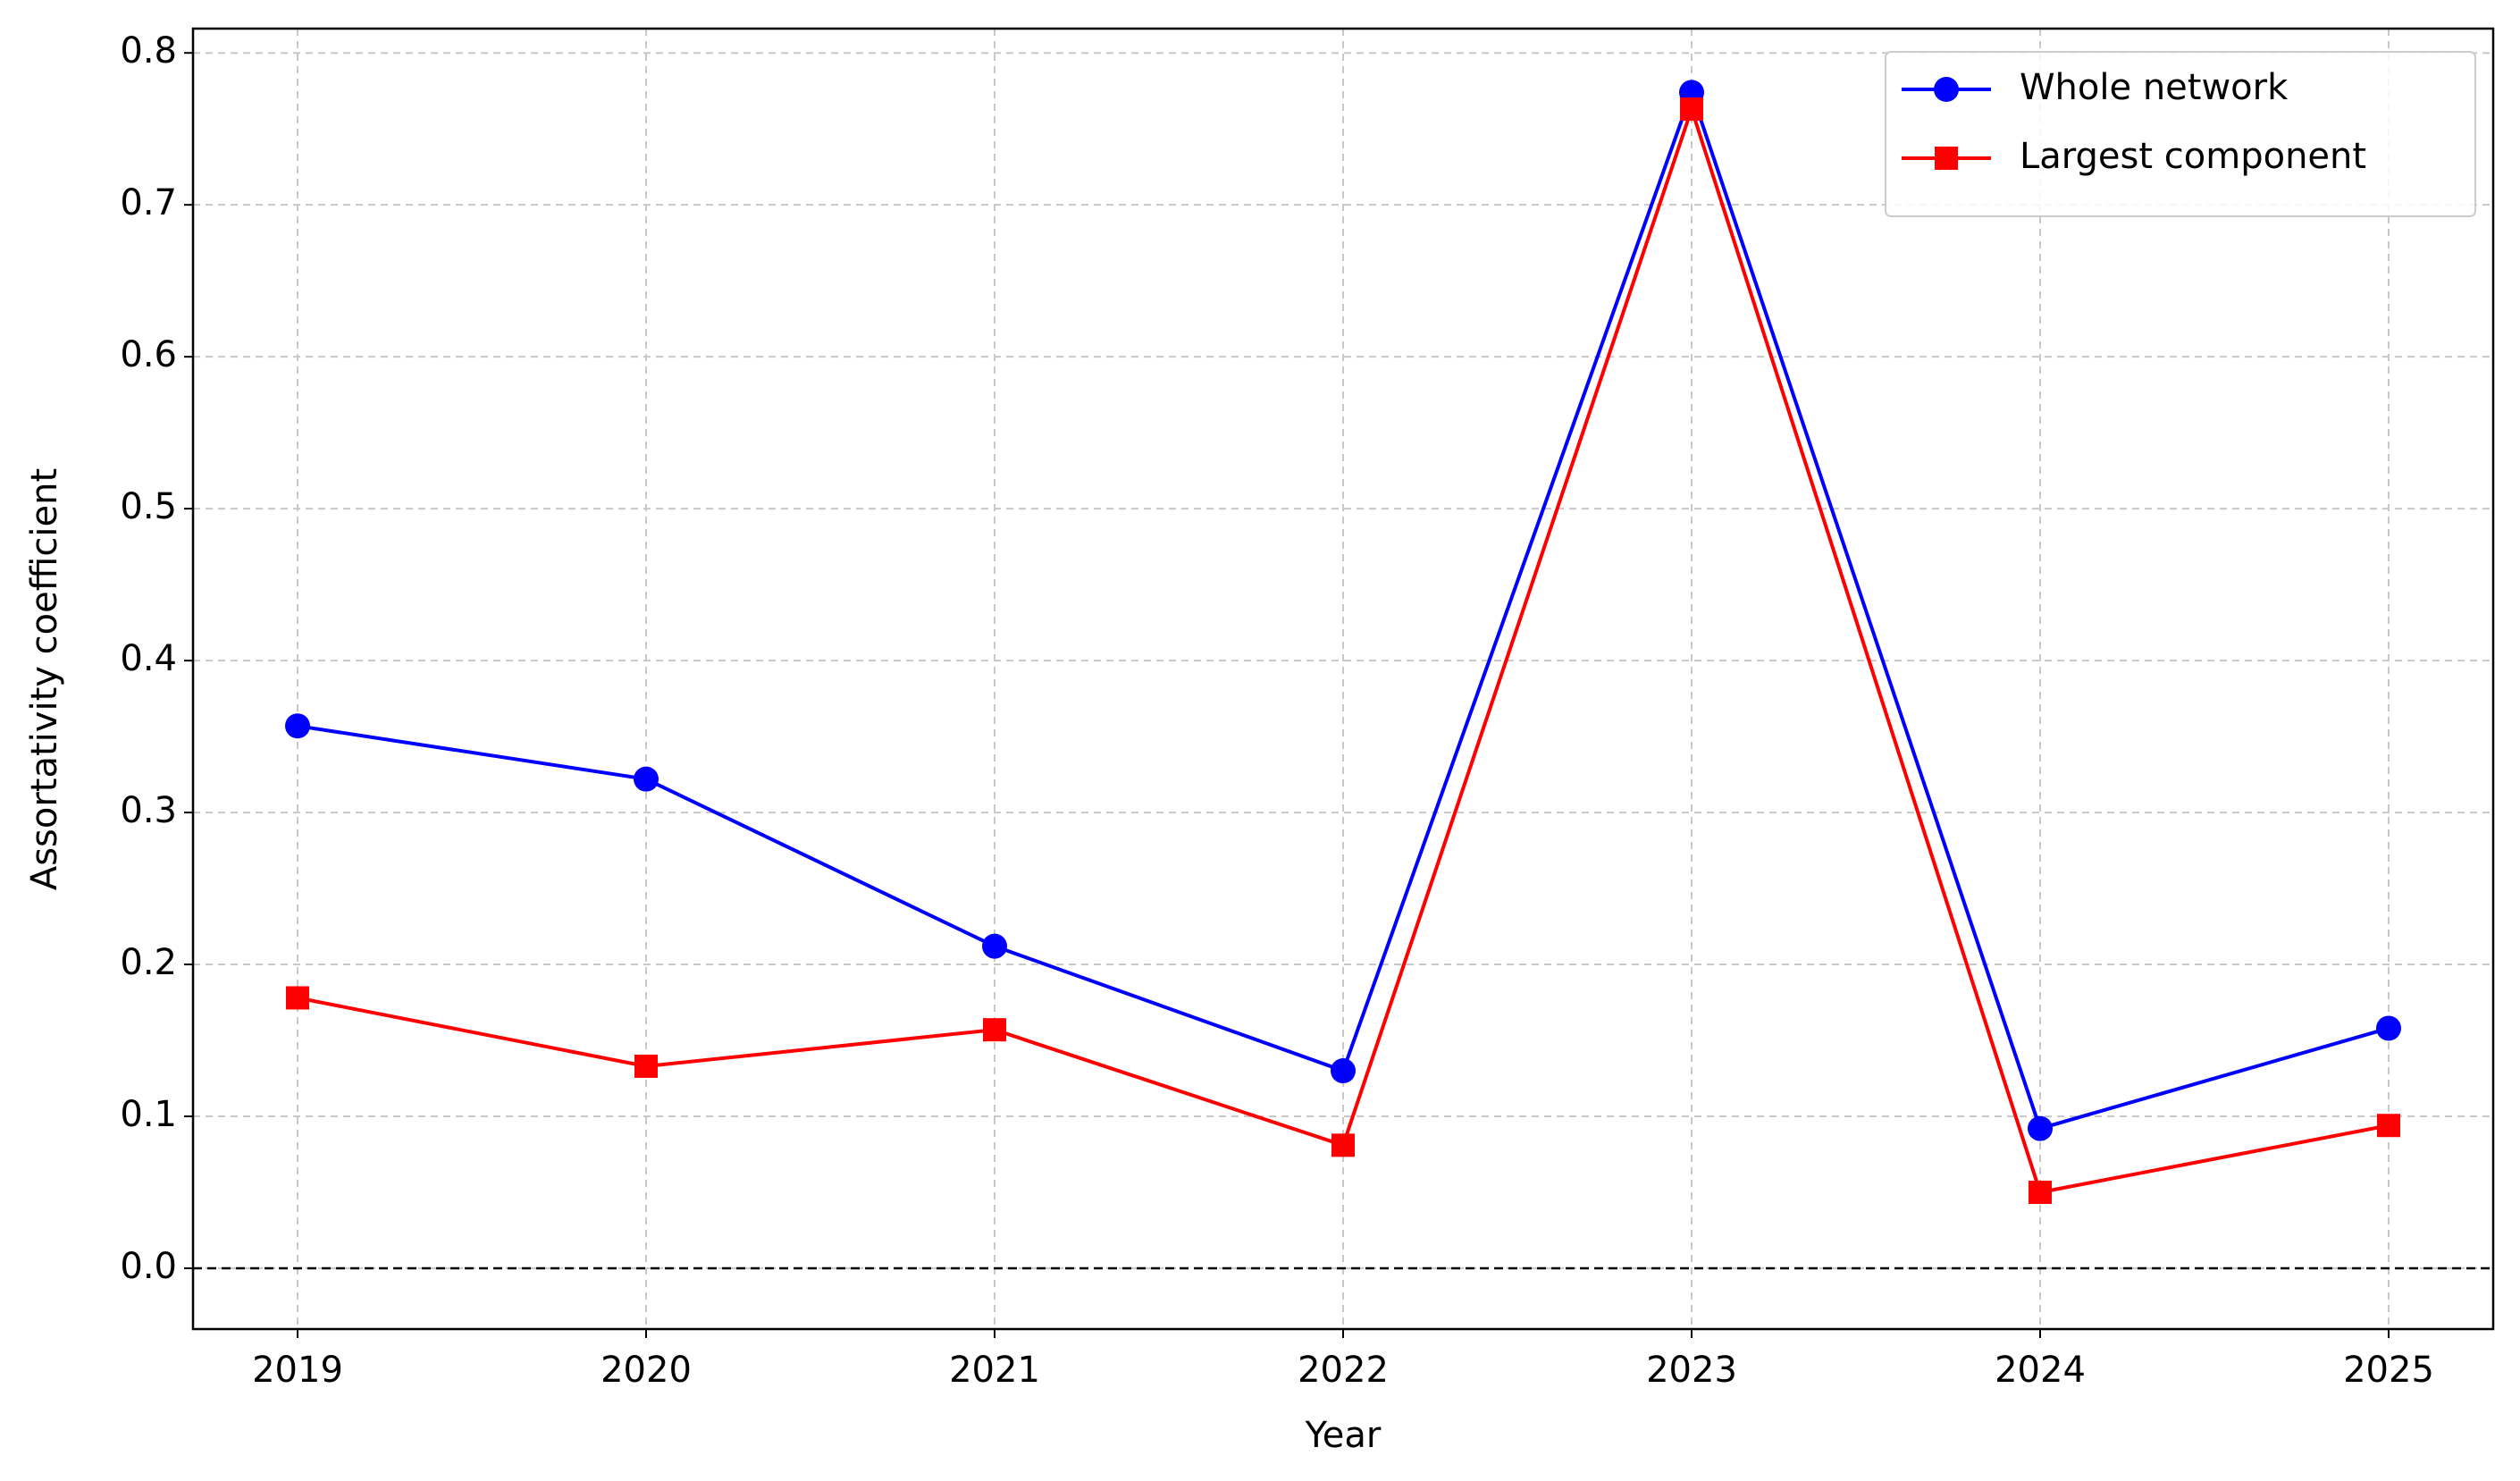 This screenshot has height=1481, width=2520. Describe the element at coordinates (994, 1370) in the screenshot. I see `x-tick-label: 2021` at that location.